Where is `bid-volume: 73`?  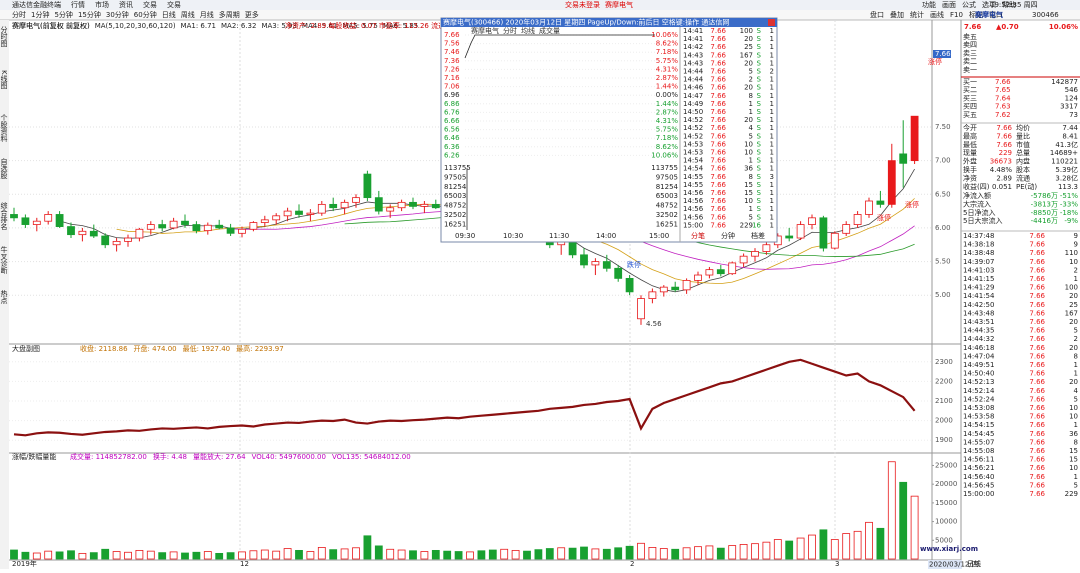 bid-volume: 73 is located at coordinates (1073, 115).